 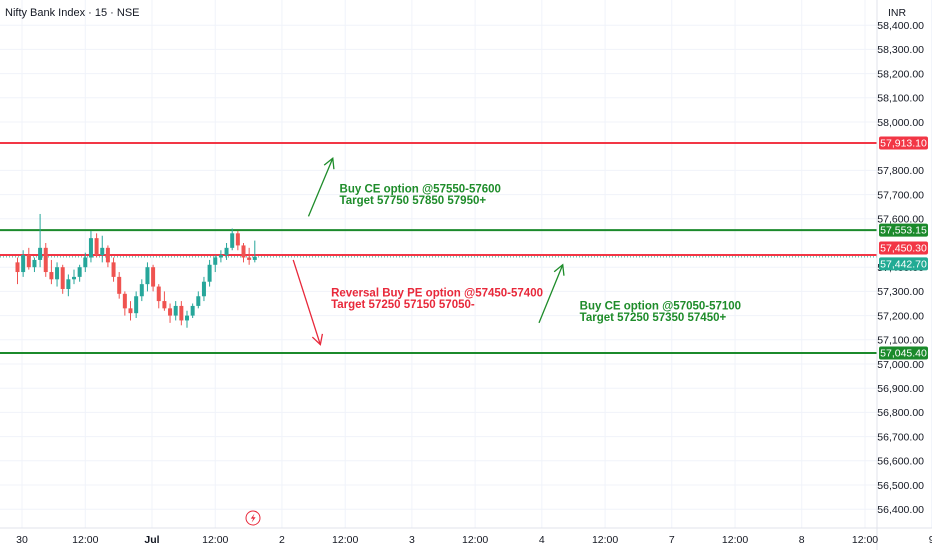 I want to click on y-tick-label: 57,000.00, so click(x=900, y=365).